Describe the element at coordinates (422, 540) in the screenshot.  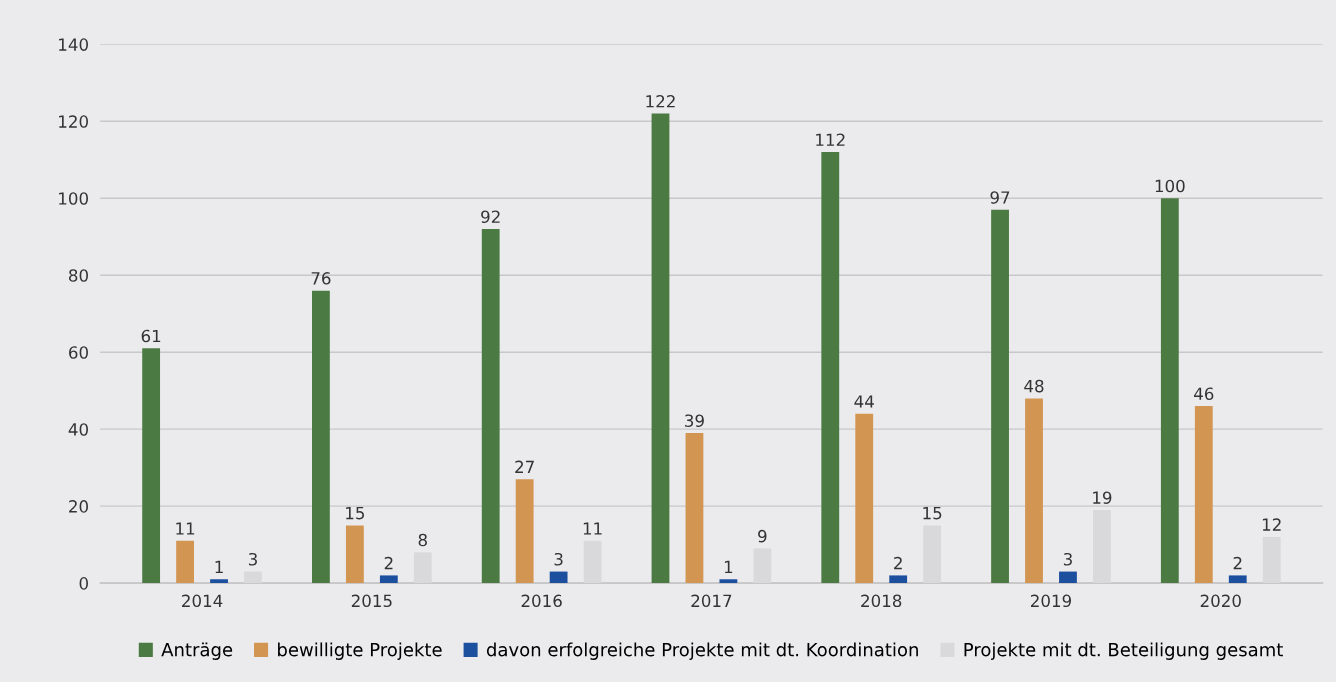
I see `data-label: 8` at that location.